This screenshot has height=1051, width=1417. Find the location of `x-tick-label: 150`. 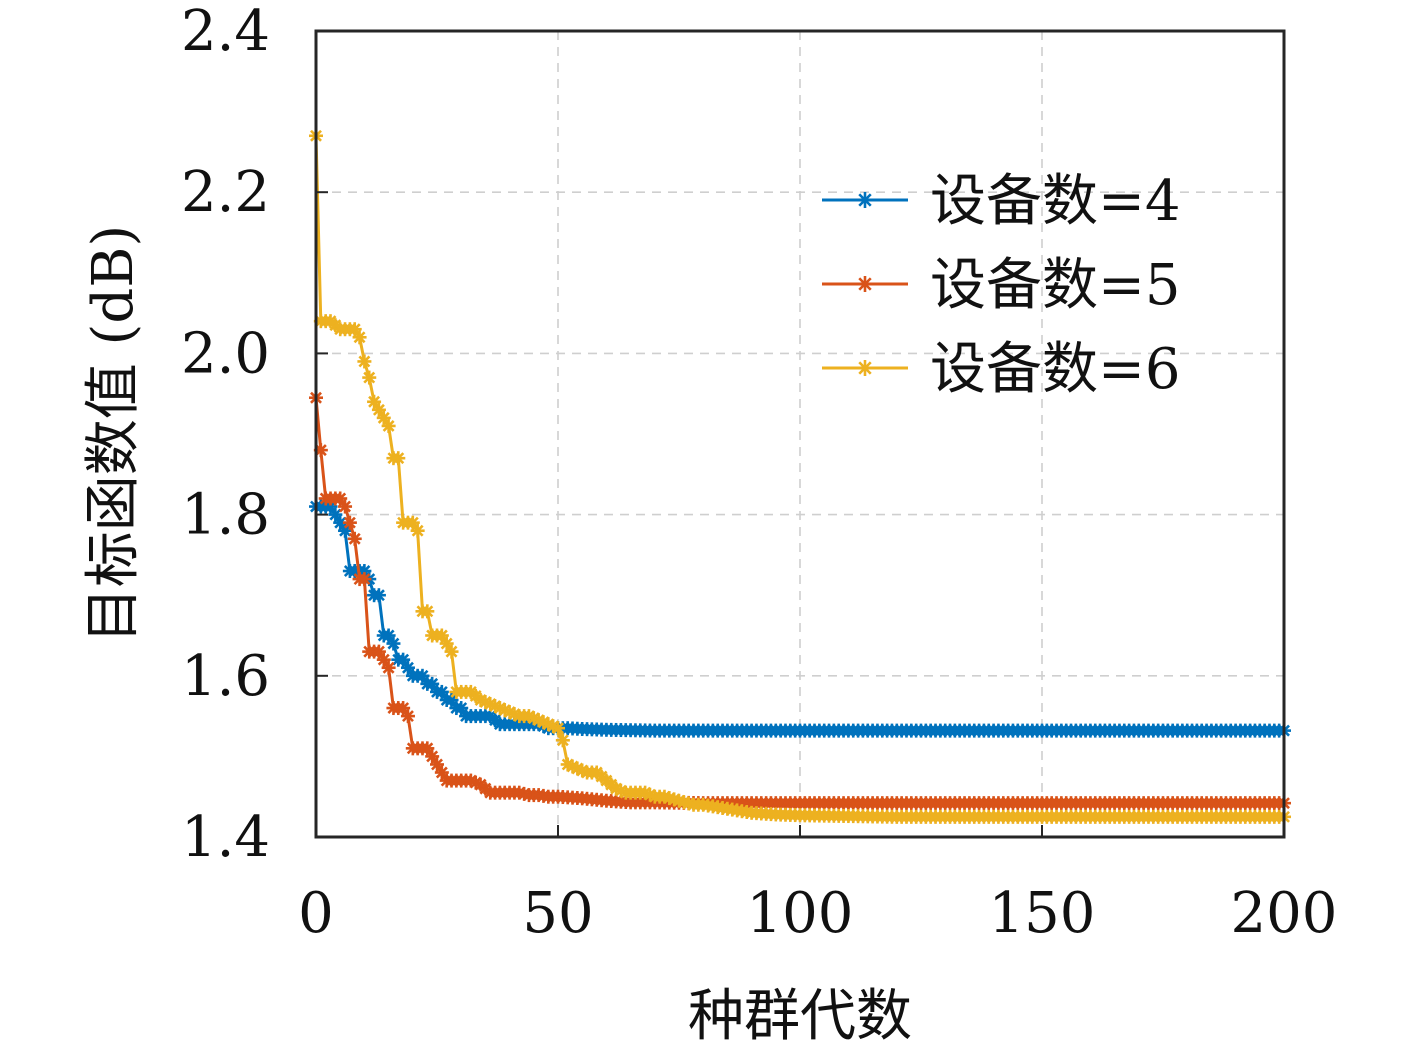

x-tick-label: 150 is located at coordinates (1042, 913).